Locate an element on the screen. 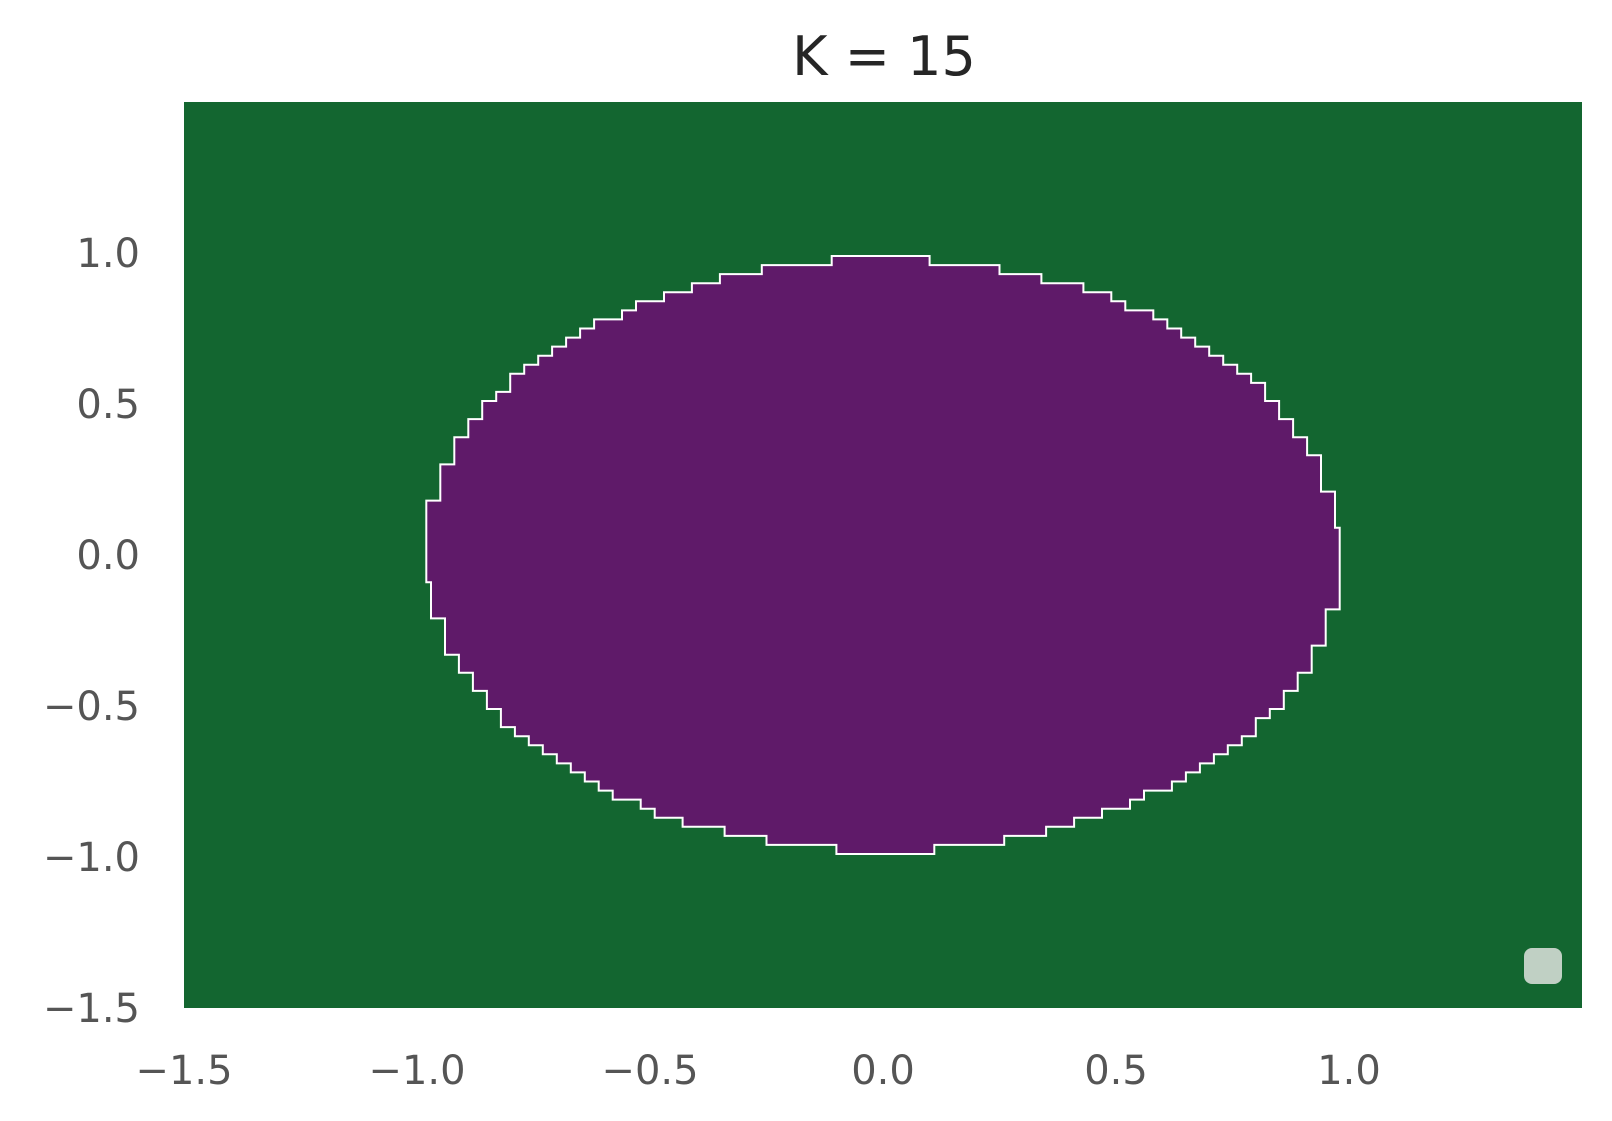 The image size is (1612, 1121). x-tick-label: 1.0 is located at coordinates (1349, 1071).